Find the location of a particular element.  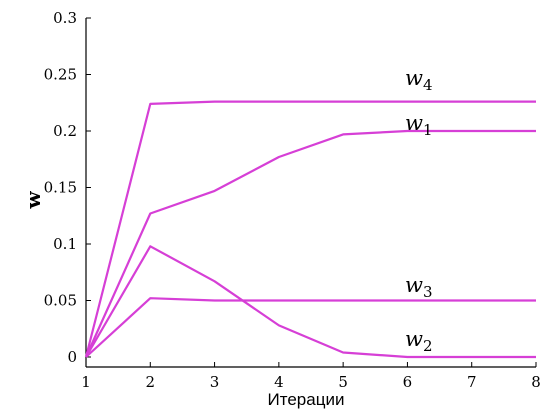

y-tick-label: 0.15 is located at coordinates (60, 188).